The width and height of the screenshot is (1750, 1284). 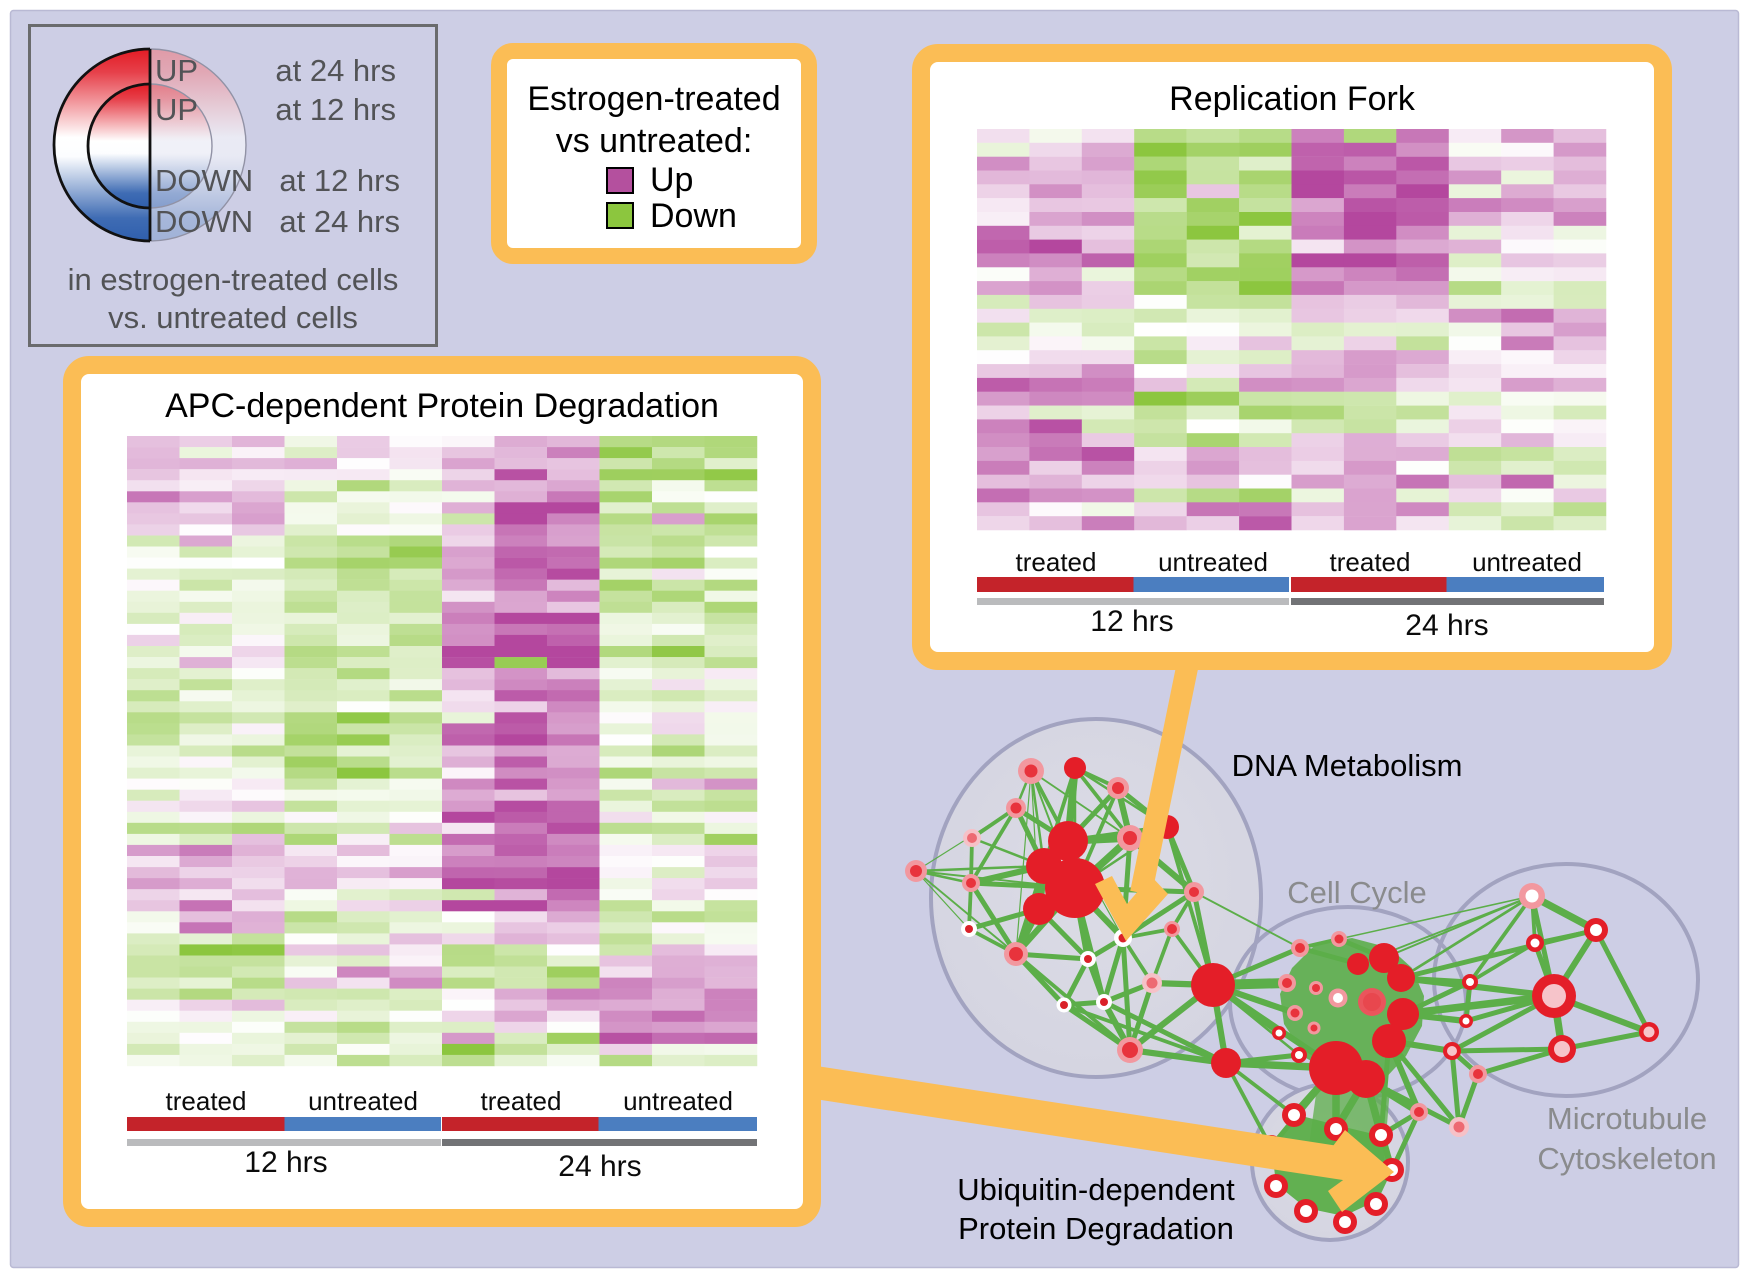 What do you see at coordinates (233, 279) in the screenshot?
I see `svg-text: in estrogen-treated cells` at bounding box center [233, 279].